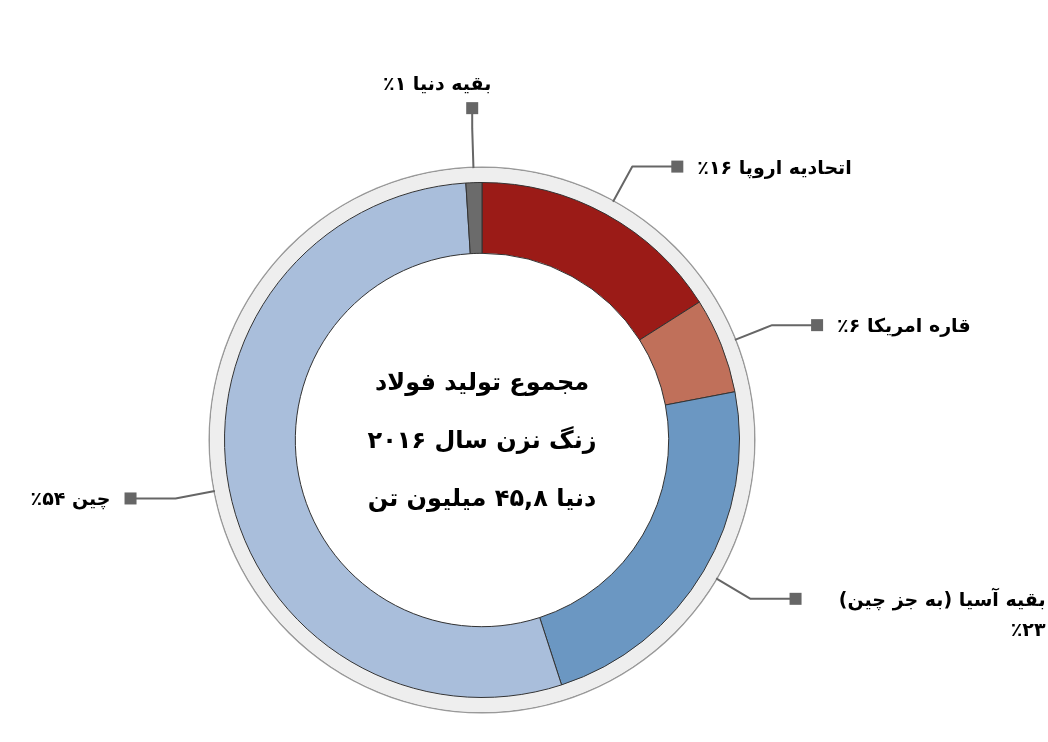 This screenshot has width=1048, height=742. What do you see at coordinates (1028, 628) in the screenshot?
I see `data-label: ۲۳٪` at bounding box center [1028, 628].